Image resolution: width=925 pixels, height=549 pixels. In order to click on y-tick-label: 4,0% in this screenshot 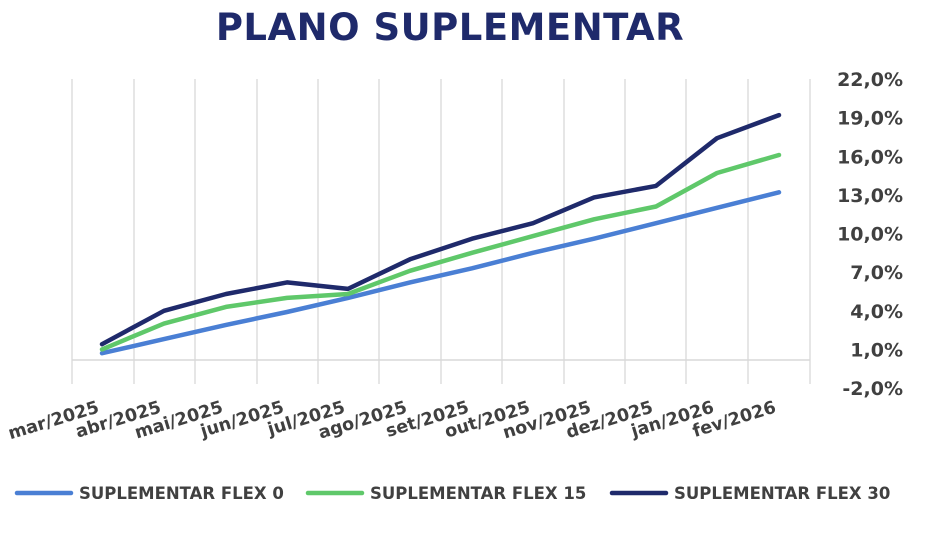, I will do `click(876, 312)`.